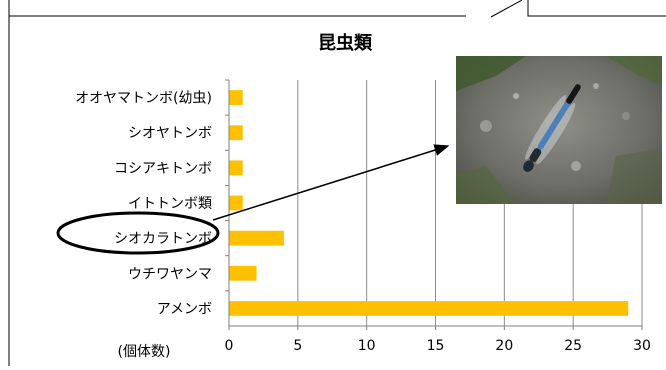 This screenshot has height=370, width=666. Describe the element at coordinates (143, 99) in the screenshot. I see `category-label: オオヤマトンボ(幼虫)` at that location.